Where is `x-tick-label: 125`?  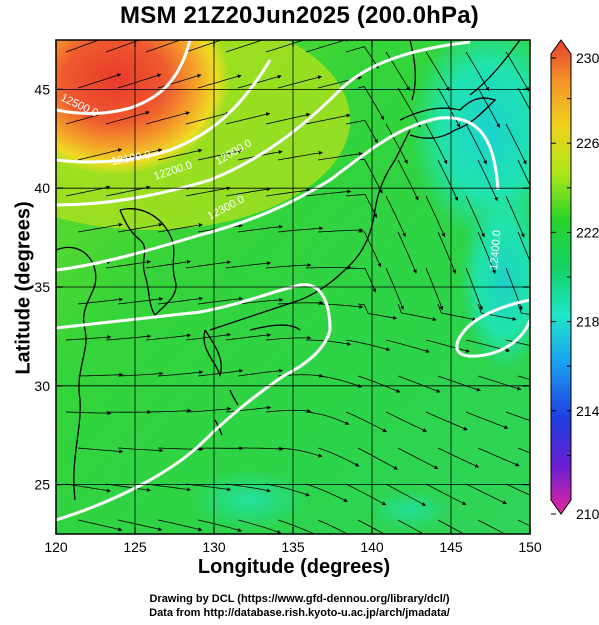
x-tick-label: 125 is located at coordinates (135, 547).